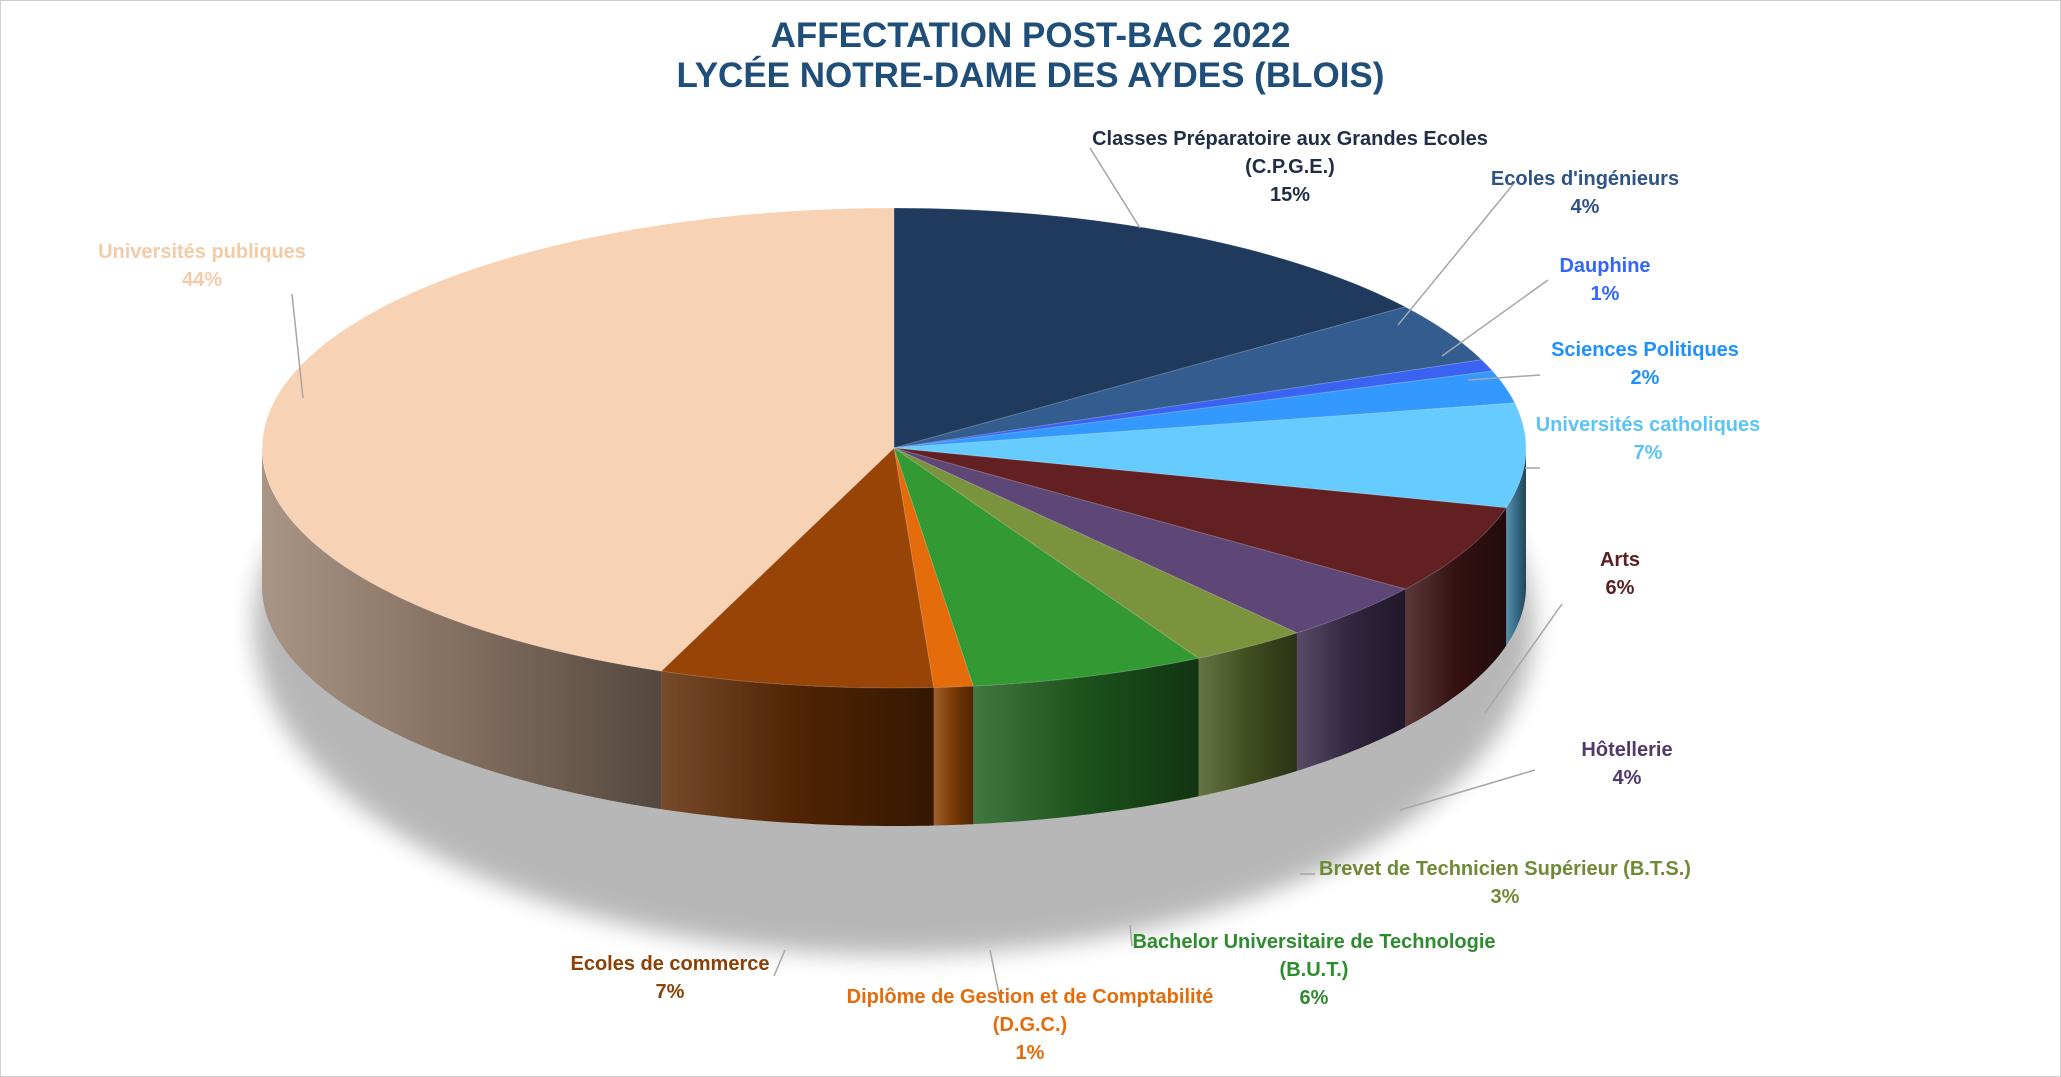 The image size is (2061, 1077). Describe the element at coordinates (1314, 970) in the screenshot. I see `slice-label-bachelor-universitaire-de-technologie-line-2: (B.U.T.)` at that location.